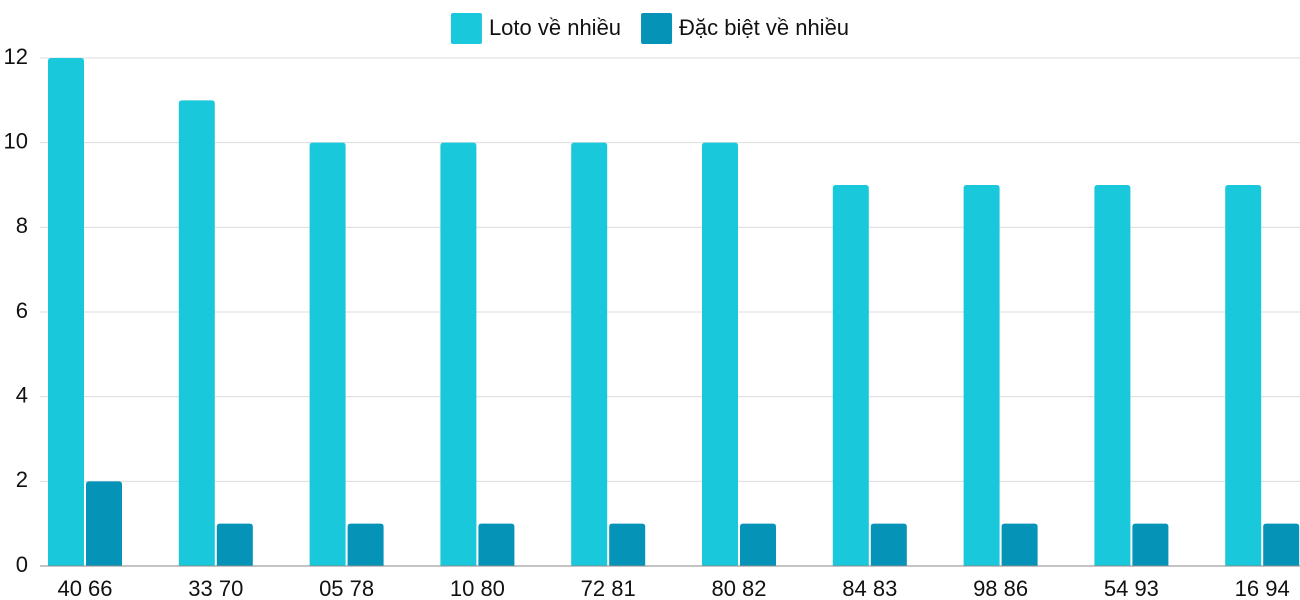 This screenshot has height=600, width=1300. I want to click on y-tick-label: 4, so click(22, 394).